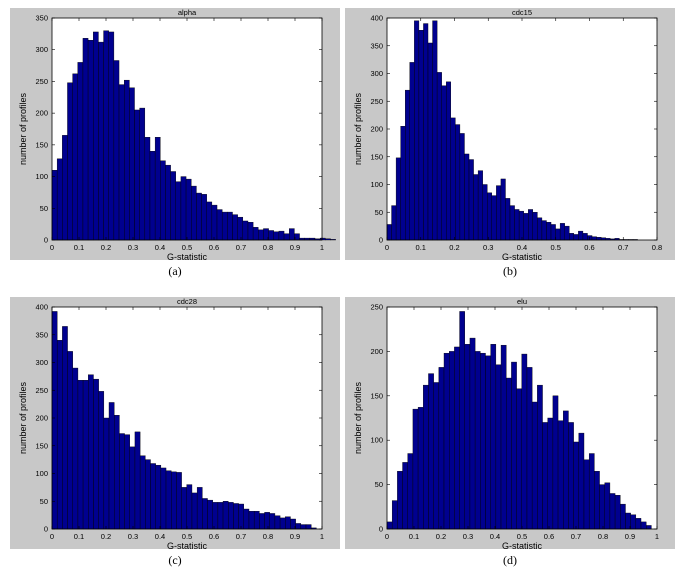 This screenshot has height=582, width=685. What do you see at coordinates (106, 247) in the screenshot?
I see `x-tick-label: 0.2` at bounding box center [106, 247].